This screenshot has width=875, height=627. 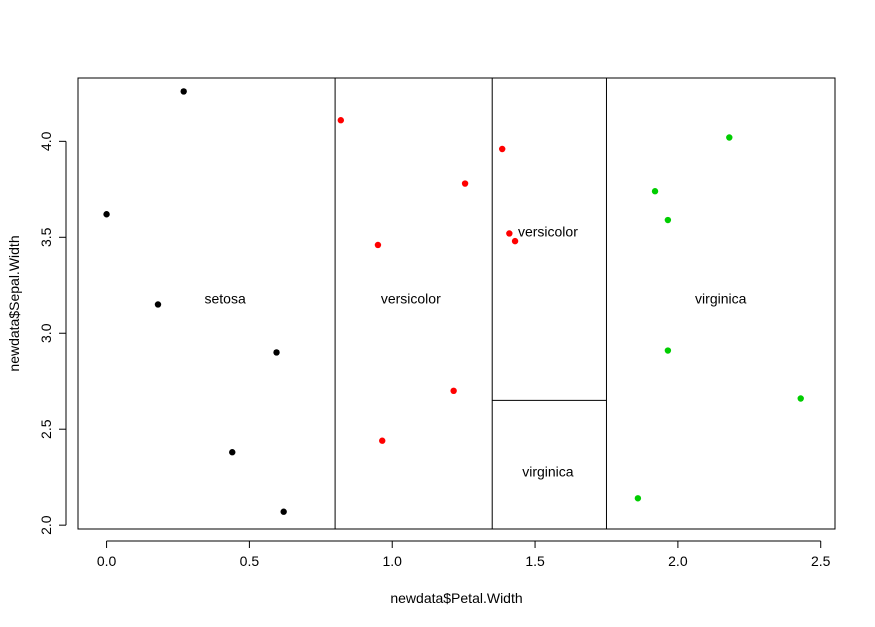 What do you see at coordinates (107, 561) in the screenshot?
I see `x-tick-label: 0.0` at bounding box center [107, 561].